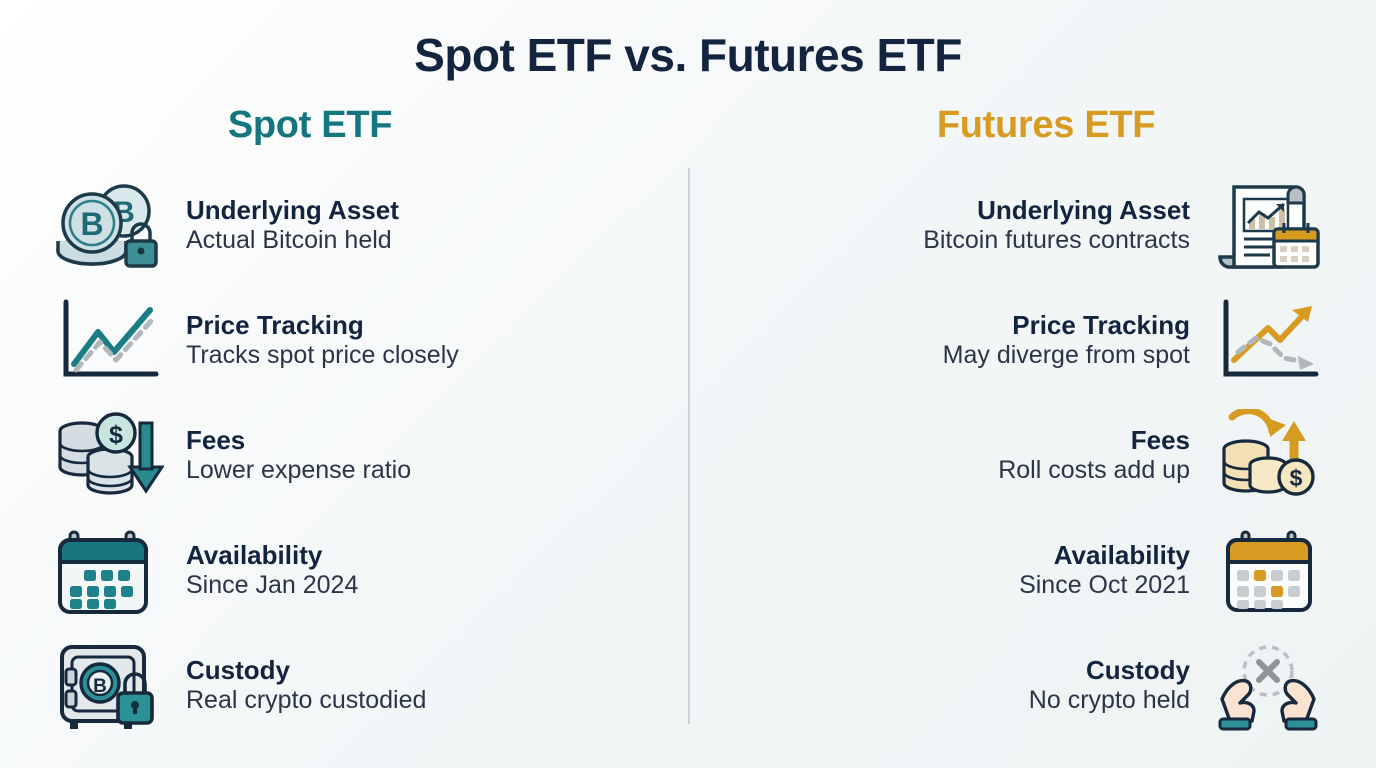 This screenshot has height=768, width=1376. I want to click on calendar-amber-icon, so click(1268, 571).